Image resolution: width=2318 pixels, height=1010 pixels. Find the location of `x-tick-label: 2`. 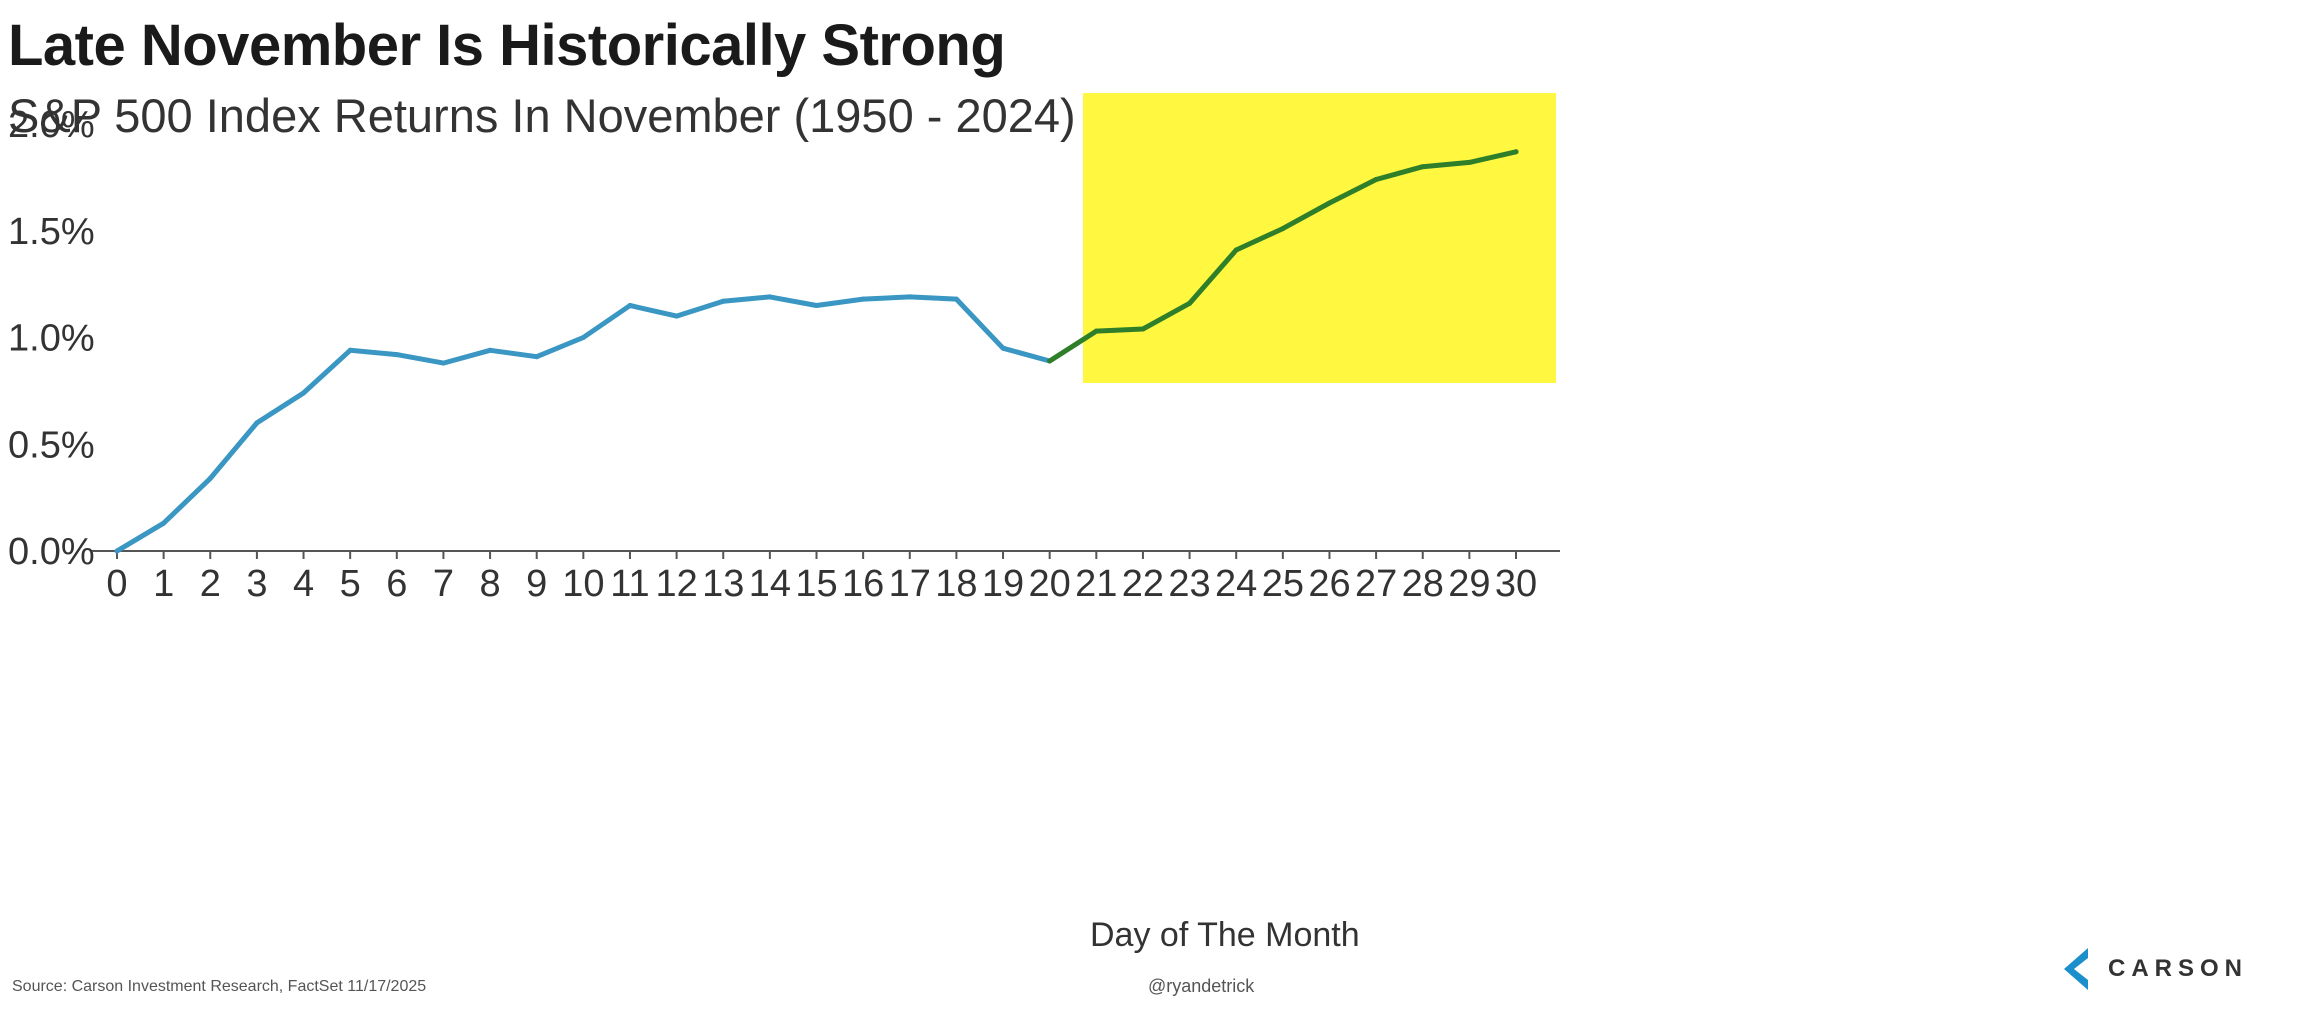

x-tick-label: 2 is located at coordinates (210, 584).